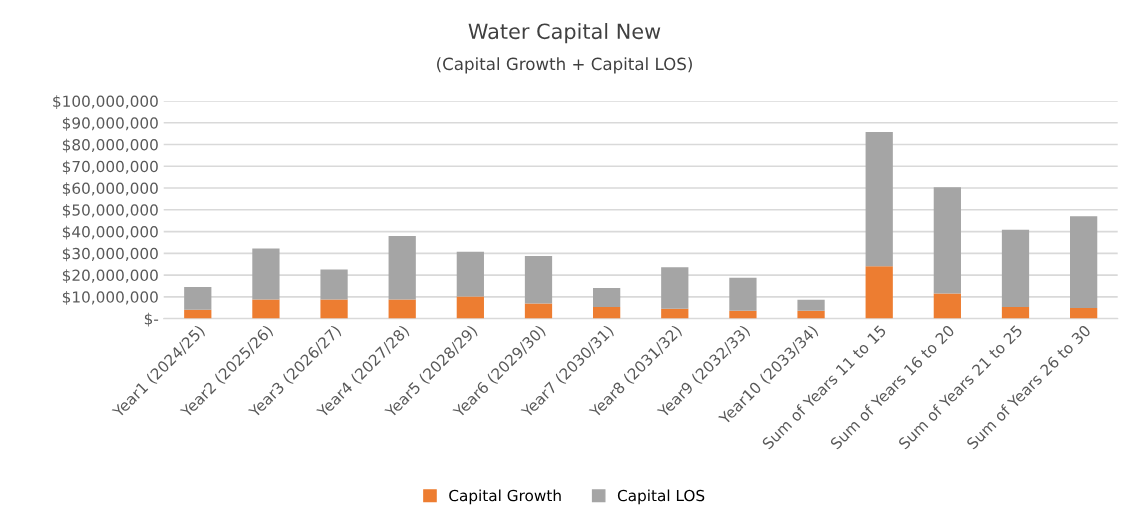 Image resolution: width=1129 pixels, height=518 pixels. What do you see at coordinates (110, 123) in the screenshot?
I see `y-tick-label: $90,000,000` at bounding box center [110, 123].